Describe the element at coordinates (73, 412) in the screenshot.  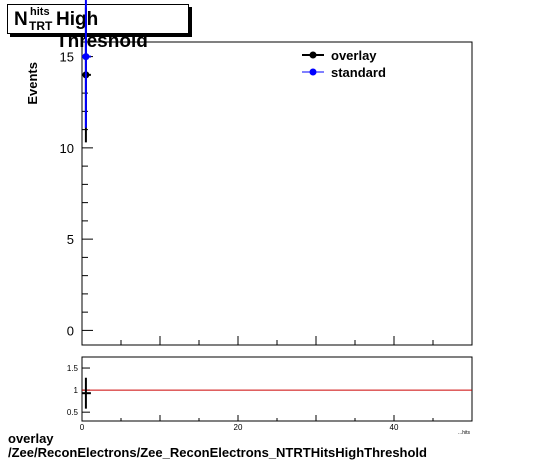
I see `ratio-y-tick-label: 0.5` at that location.